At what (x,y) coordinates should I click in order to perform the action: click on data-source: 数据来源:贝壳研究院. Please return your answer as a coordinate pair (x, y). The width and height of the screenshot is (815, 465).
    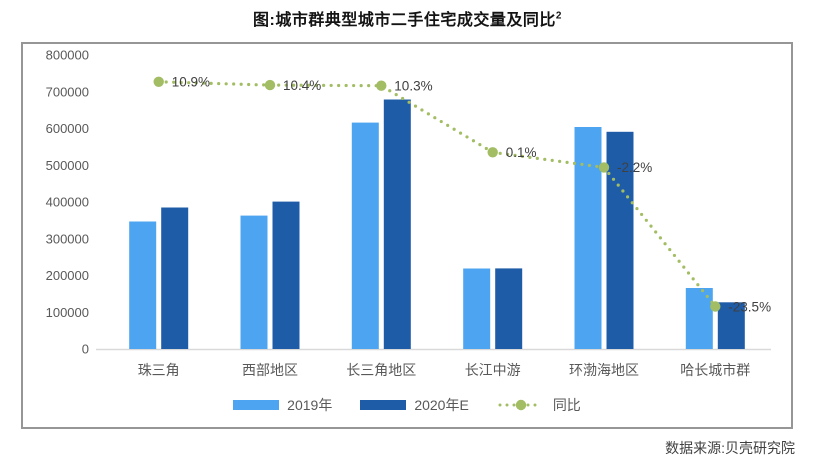
    Looking at the image, I should click on (730, 448).